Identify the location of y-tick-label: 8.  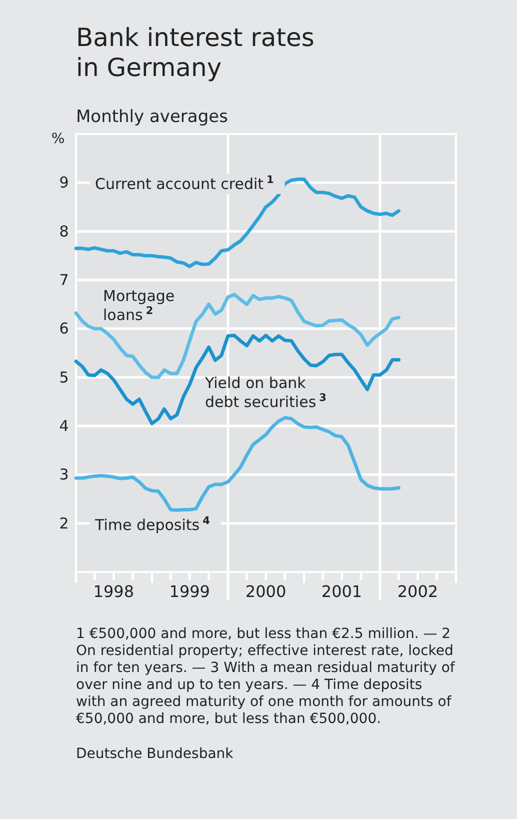
(64, 231).